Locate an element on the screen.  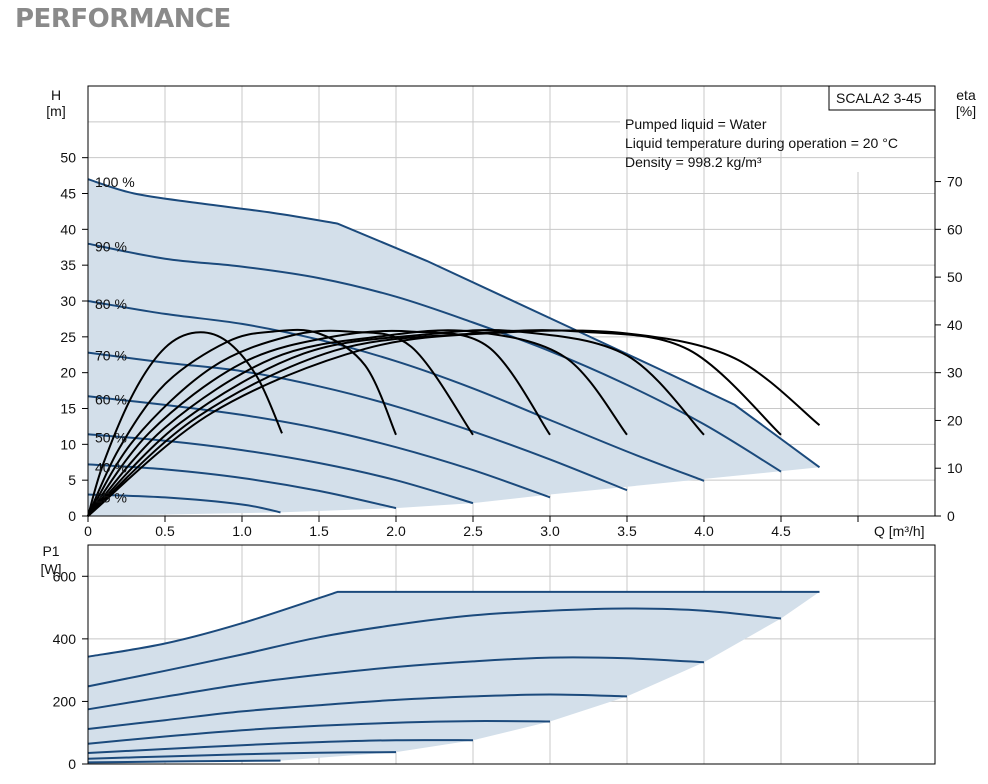
power-axis-ticks: 0 200 400 600 is located at coordinates (70, 670).